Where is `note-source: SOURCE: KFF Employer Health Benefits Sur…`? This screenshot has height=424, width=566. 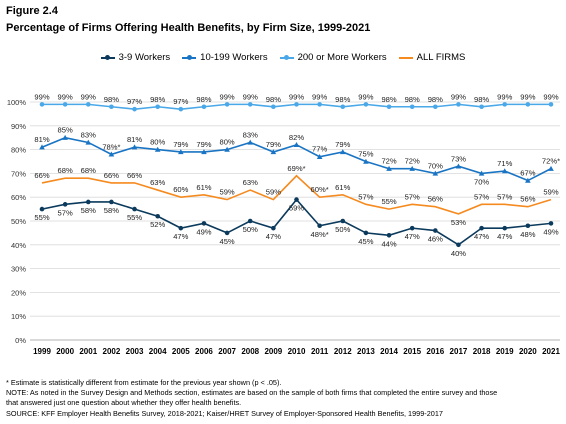
note-source: SOURCE: KFF Employer Health Benefits Sur… is located at coordinates (224, 413).